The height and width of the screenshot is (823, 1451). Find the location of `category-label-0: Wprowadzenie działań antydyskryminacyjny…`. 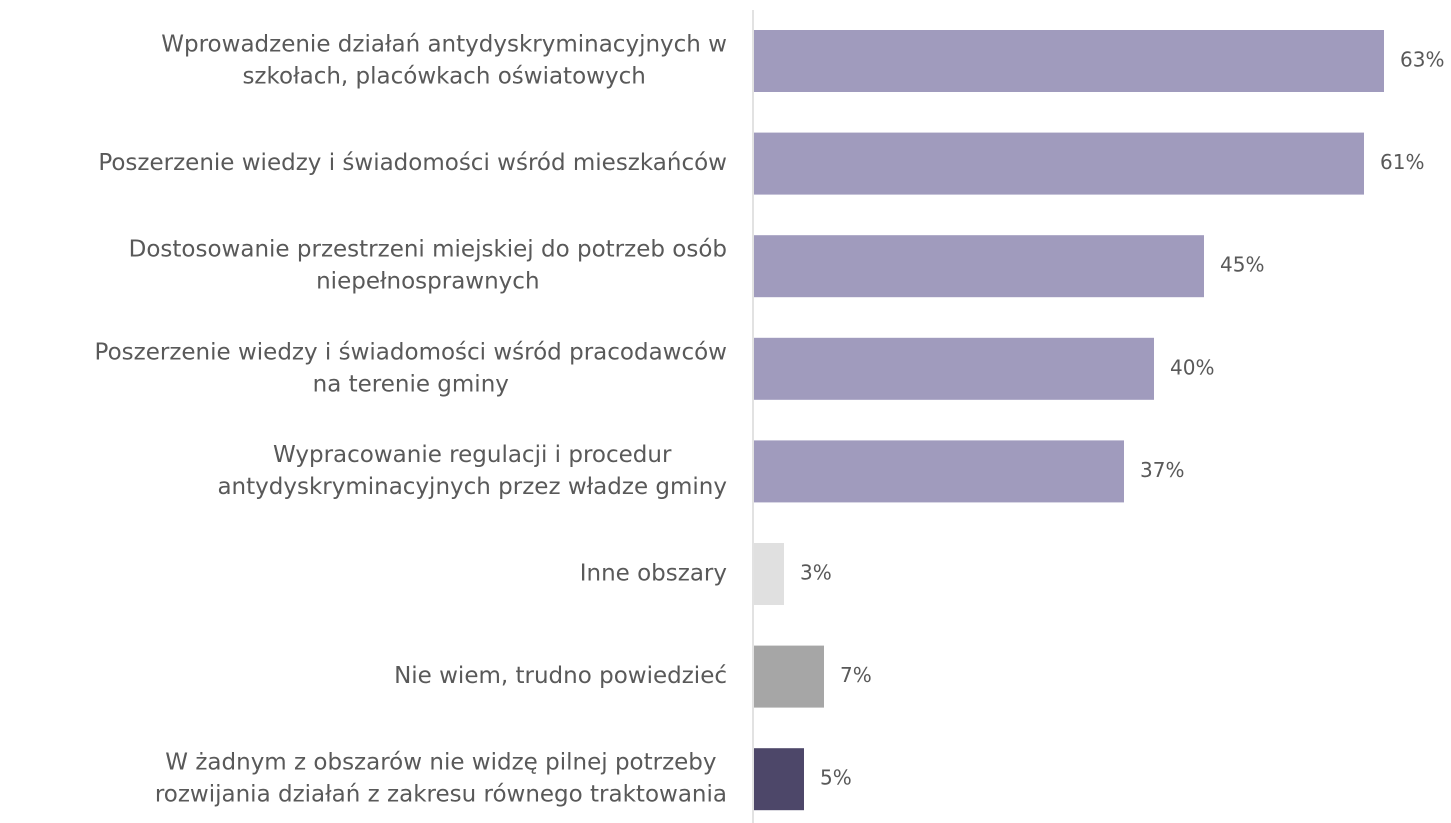

category-label-0: Wprowadzenie działań antydyskryminacyjny… is located at coordinates (444, 61).